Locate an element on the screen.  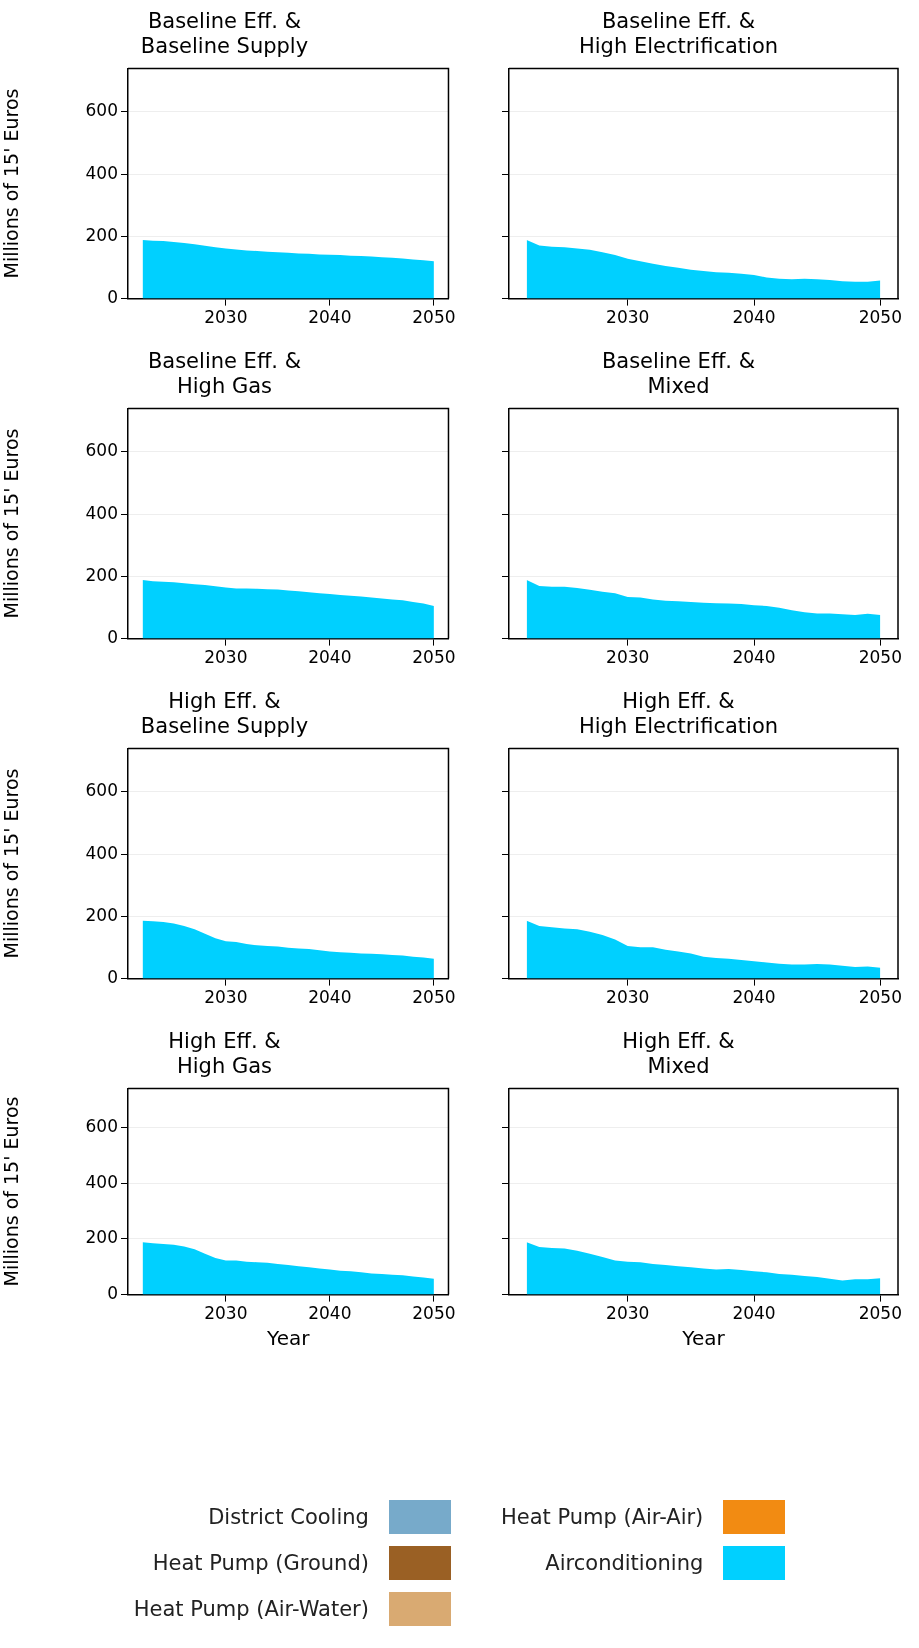
chart-title: High Eff. & Mixed is located at coordinates (678, 1054).